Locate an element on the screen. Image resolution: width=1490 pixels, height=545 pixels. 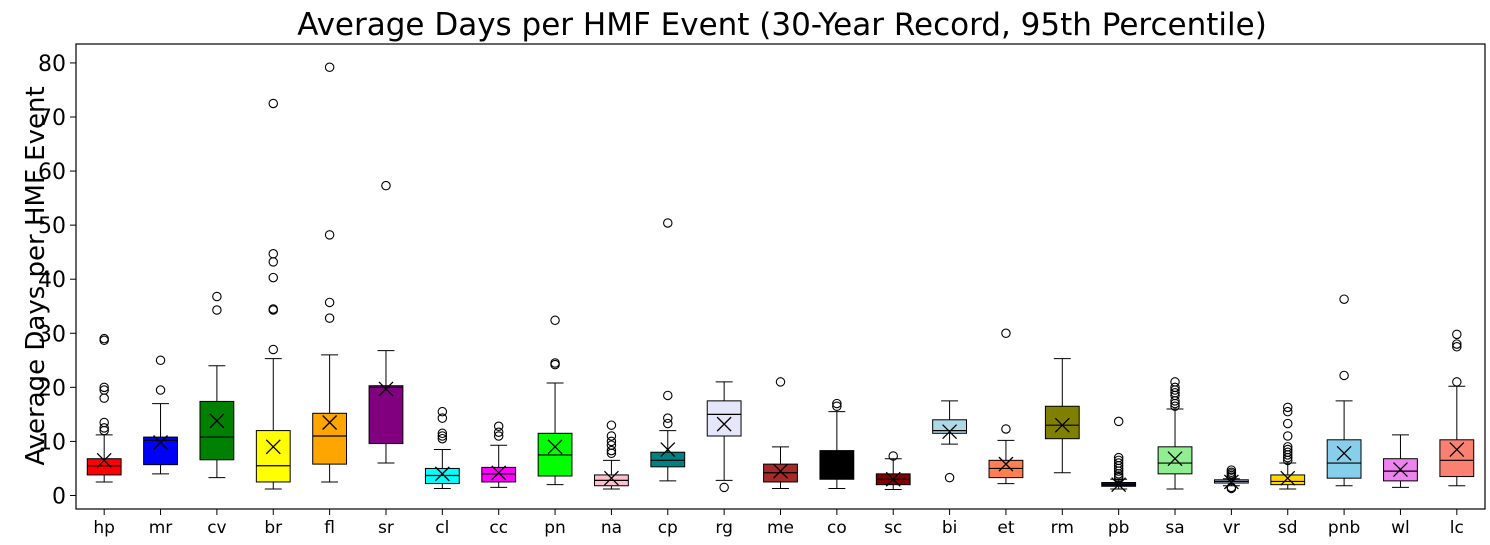
x-tick-label: br is located at coordinates (273, 528).